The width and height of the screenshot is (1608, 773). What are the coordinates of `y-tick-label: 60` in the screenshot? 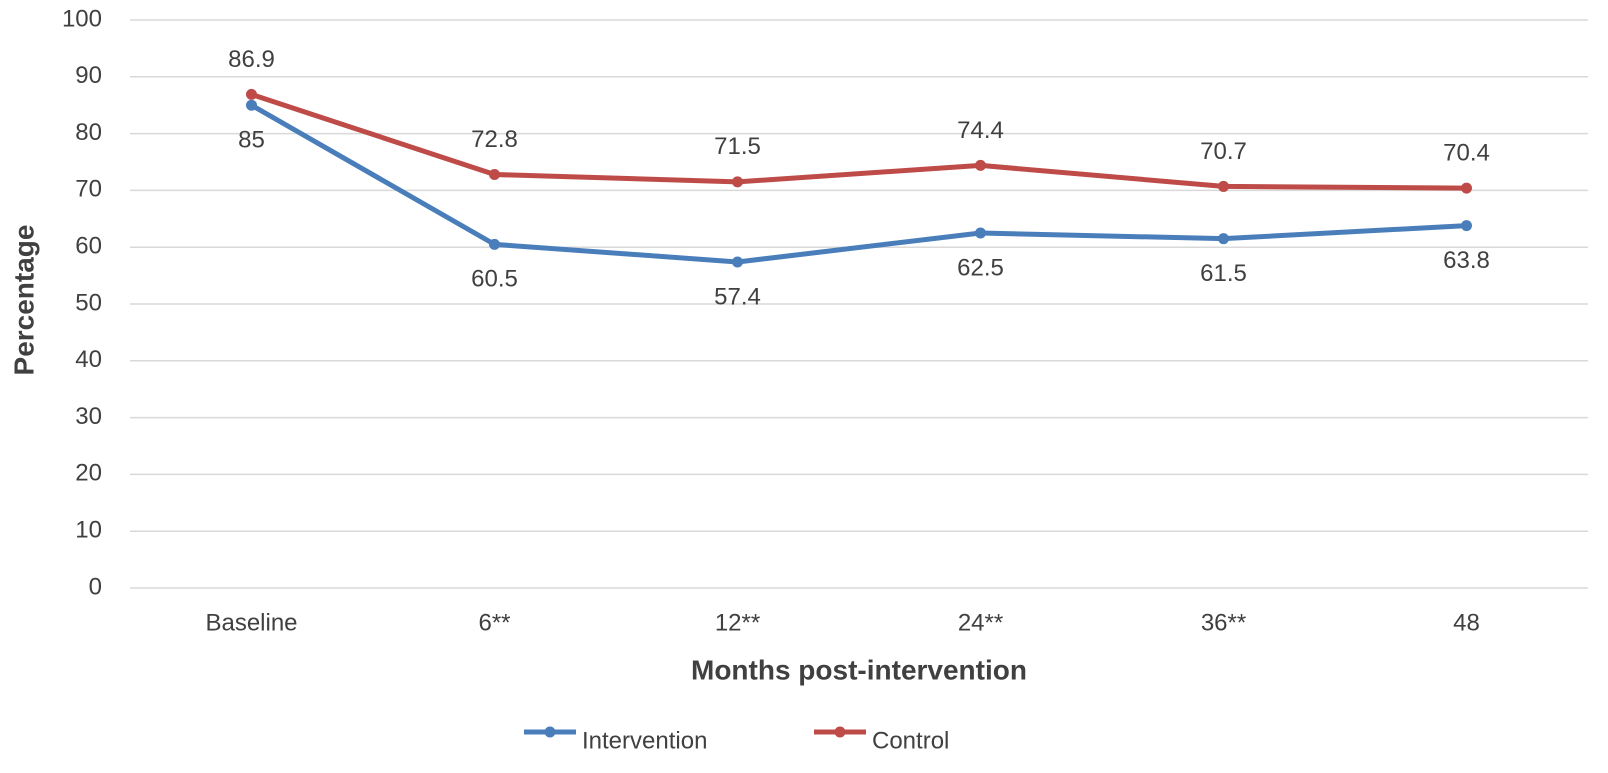 It's located at (88, 246).